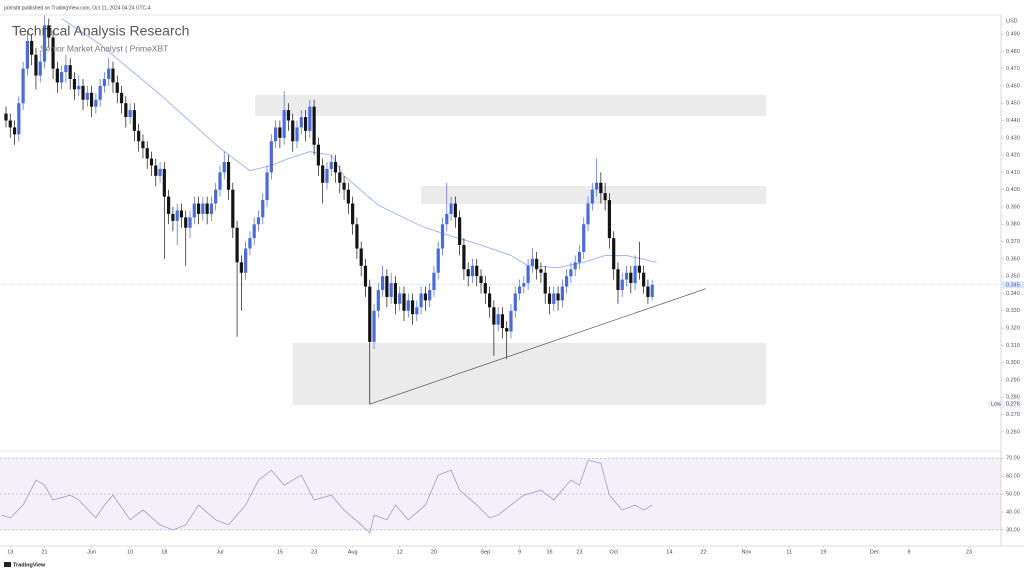 The height and width of the screenshot is (571, 1024). Describe the element at coordinates (44, 552) in the screenshot. I see `x-tick-label: 21` at that location.